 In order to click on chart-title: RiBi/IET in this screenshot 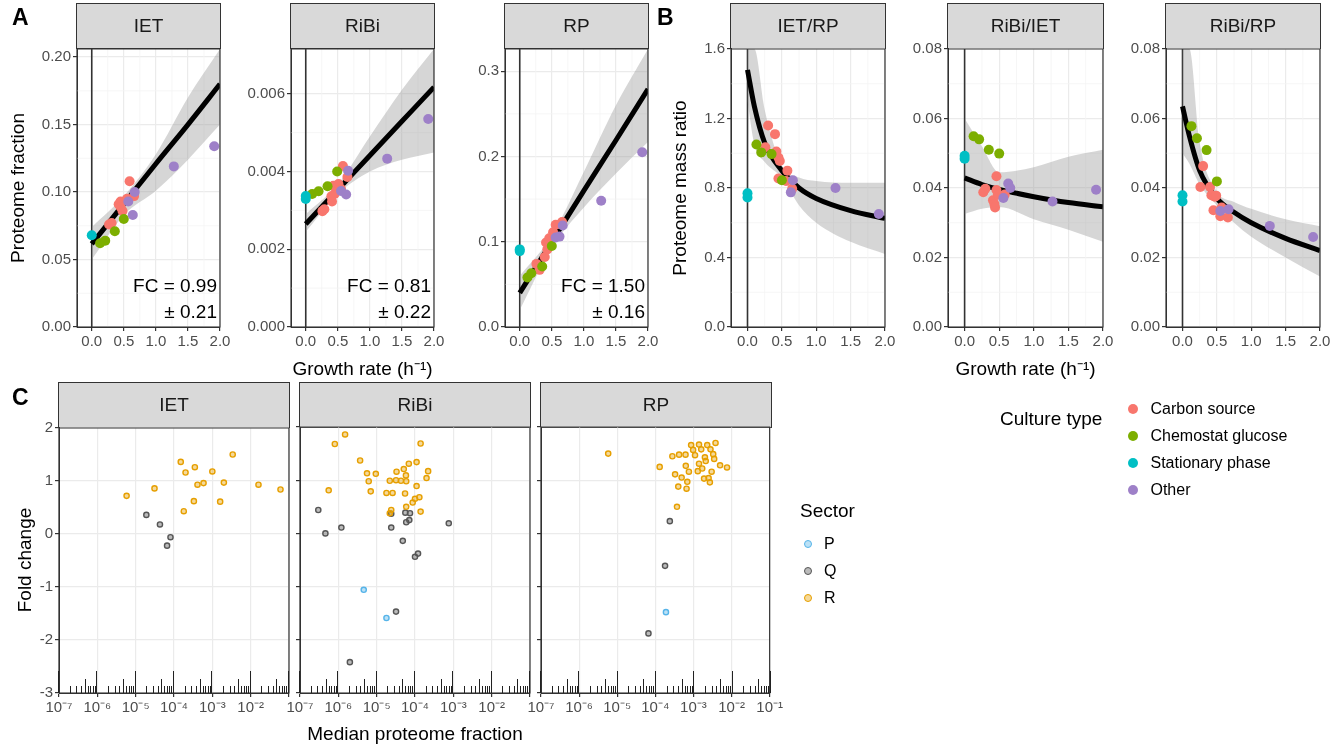, I will do `click(1025, 26)`.